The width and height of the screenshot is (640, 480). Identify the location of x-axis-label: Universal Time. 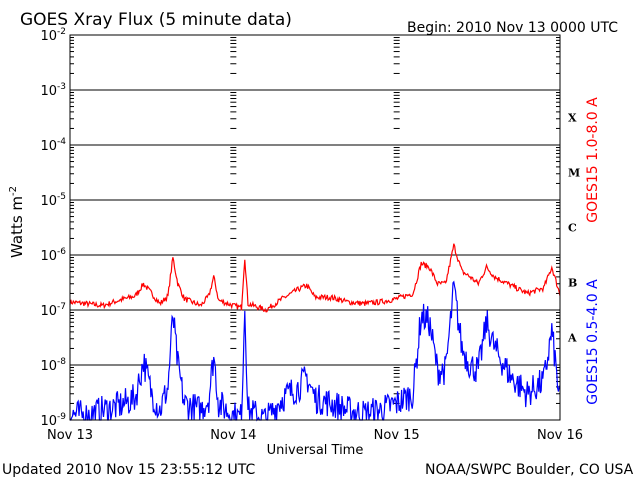
(315, 450).